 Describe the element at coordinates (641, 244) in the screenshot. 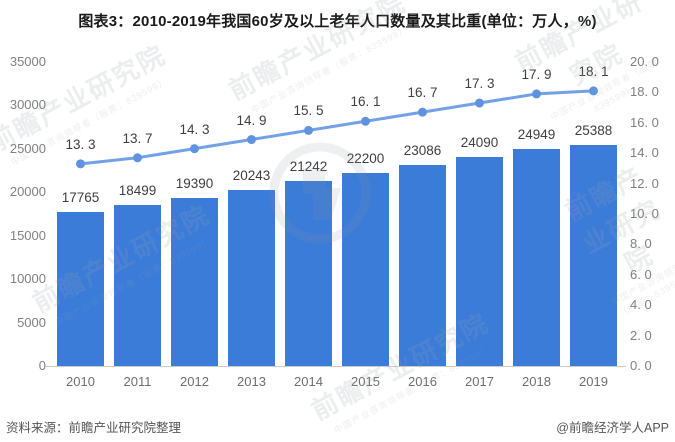

I see `y-axis-tick-right: 8. 0` at that location.